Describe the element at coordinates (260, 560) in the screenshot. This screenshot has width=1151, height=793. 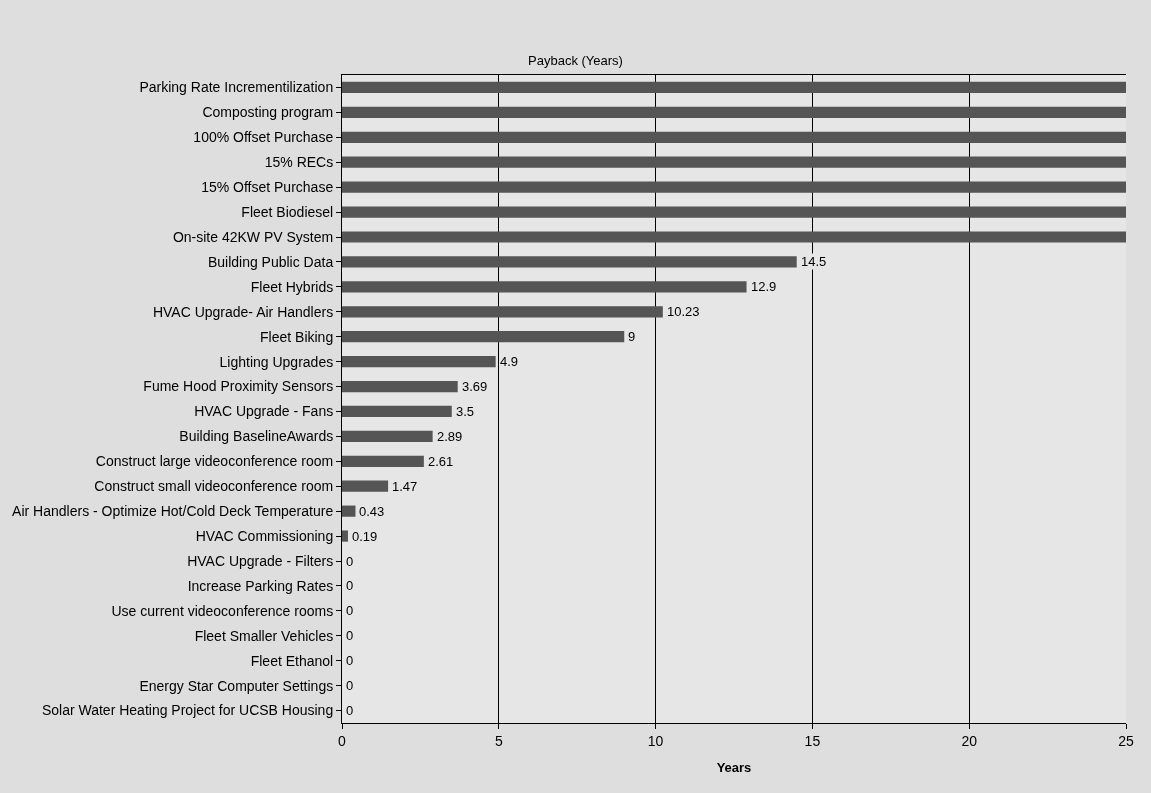
I see `y-tick-label: HVAC Upgrade - Filters` at that location.